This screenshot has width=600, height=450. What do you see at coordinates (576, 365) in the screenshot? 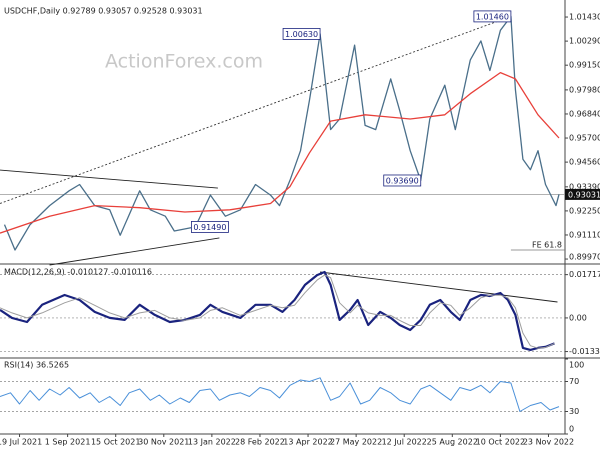
I see `y-tick-label: 100` at bounding box center [576, 365].